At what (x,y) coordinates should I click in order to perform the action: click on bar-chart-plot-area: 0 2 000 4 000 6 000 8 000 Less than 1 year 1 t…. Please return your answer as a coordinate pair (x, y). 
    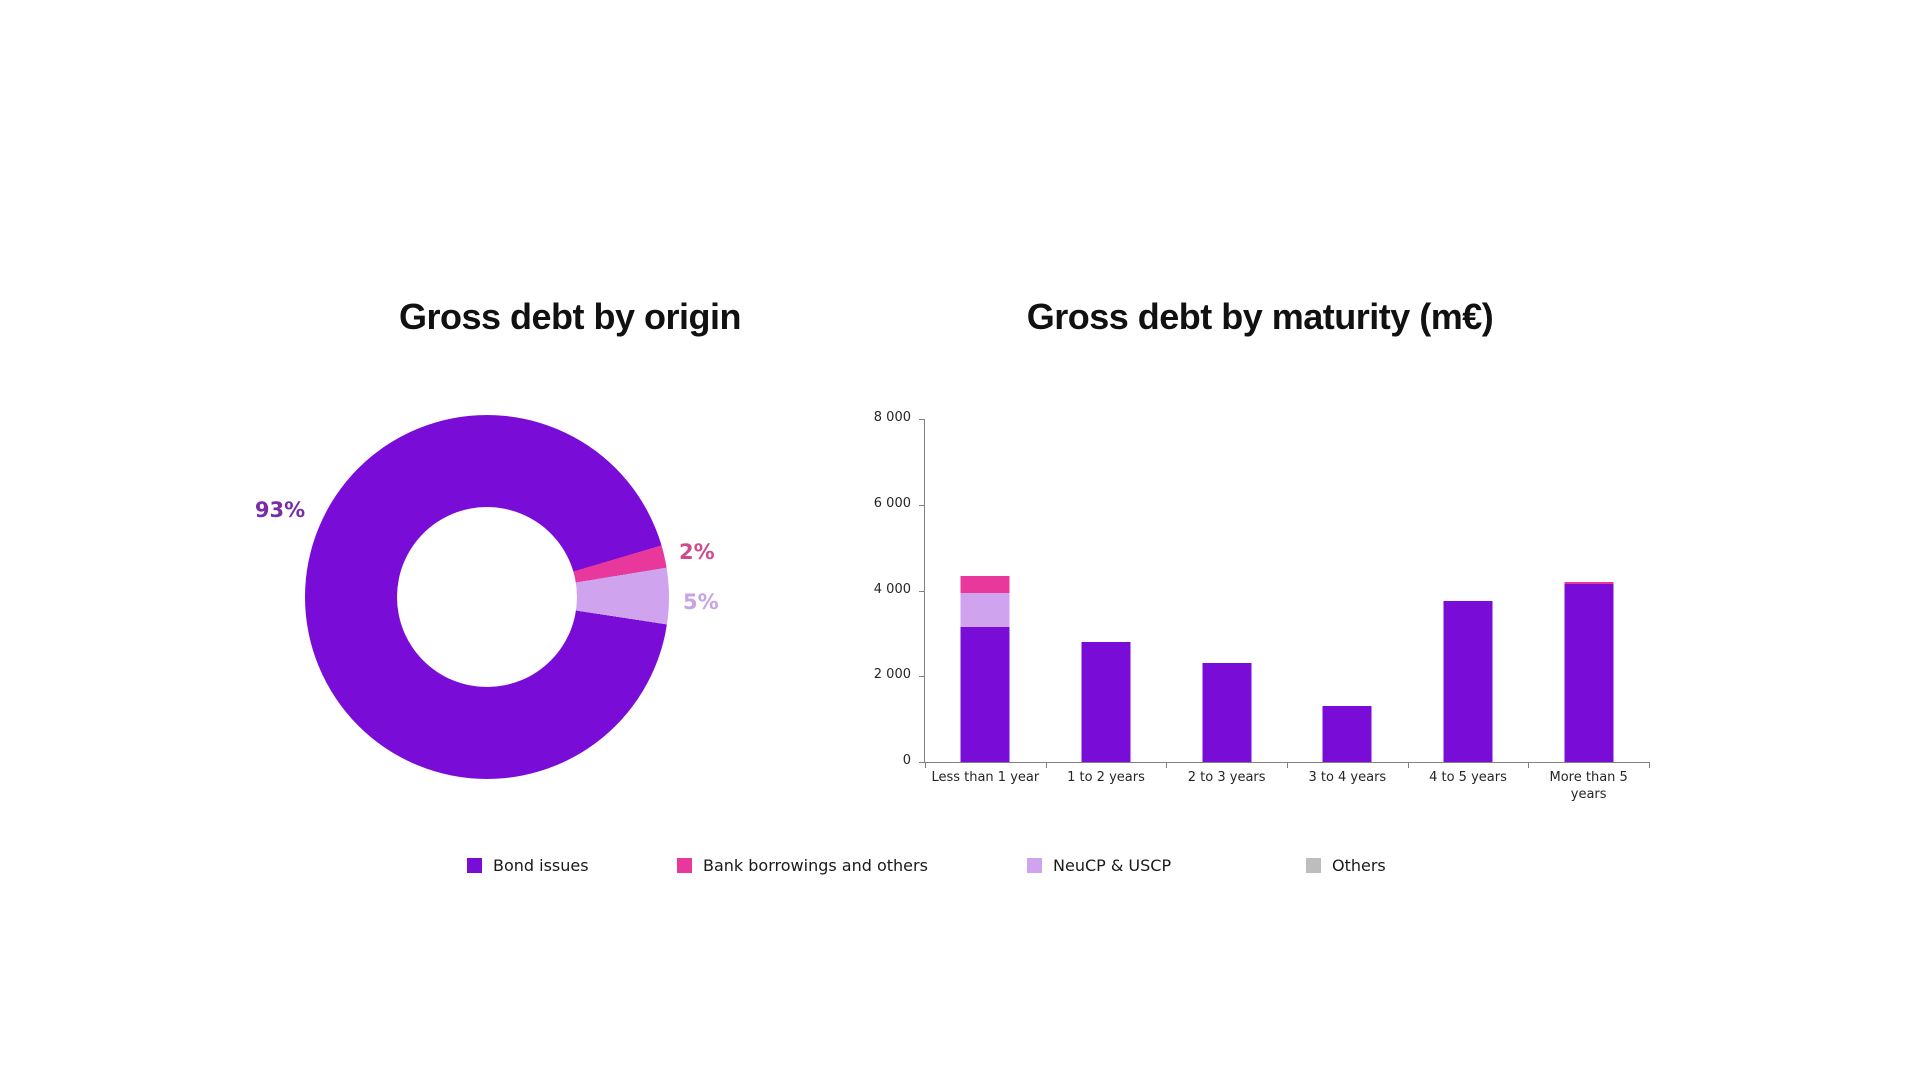
    Looking at the image, I should click on (1262, 606).